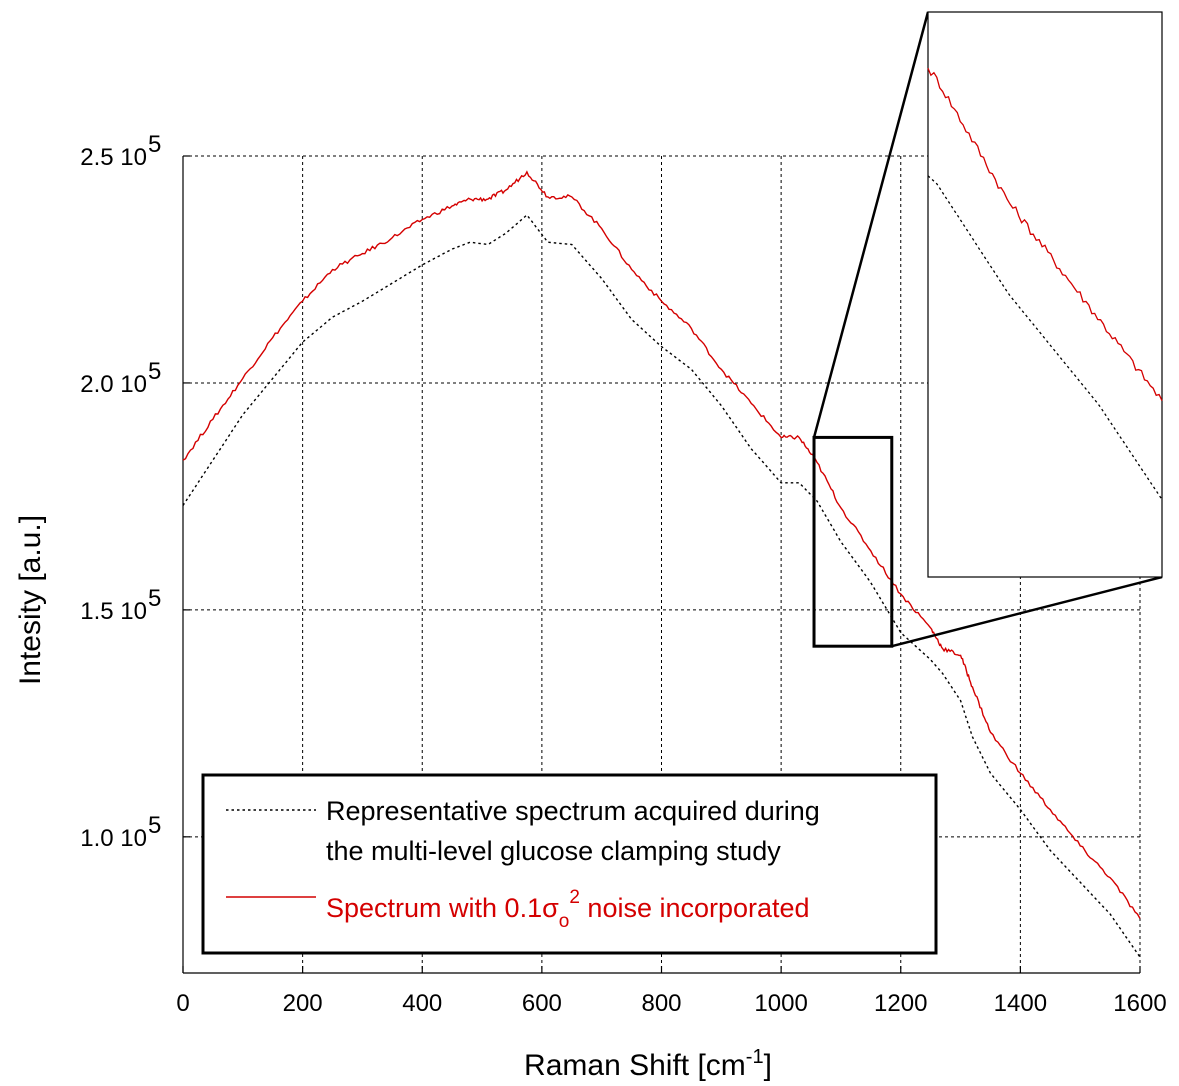  What do you see at coordinates (553, 851) in the screenshot?
I see `legend-label-representative-line2: the multi-level glucose clamping study` at bounding box center [553, 851].